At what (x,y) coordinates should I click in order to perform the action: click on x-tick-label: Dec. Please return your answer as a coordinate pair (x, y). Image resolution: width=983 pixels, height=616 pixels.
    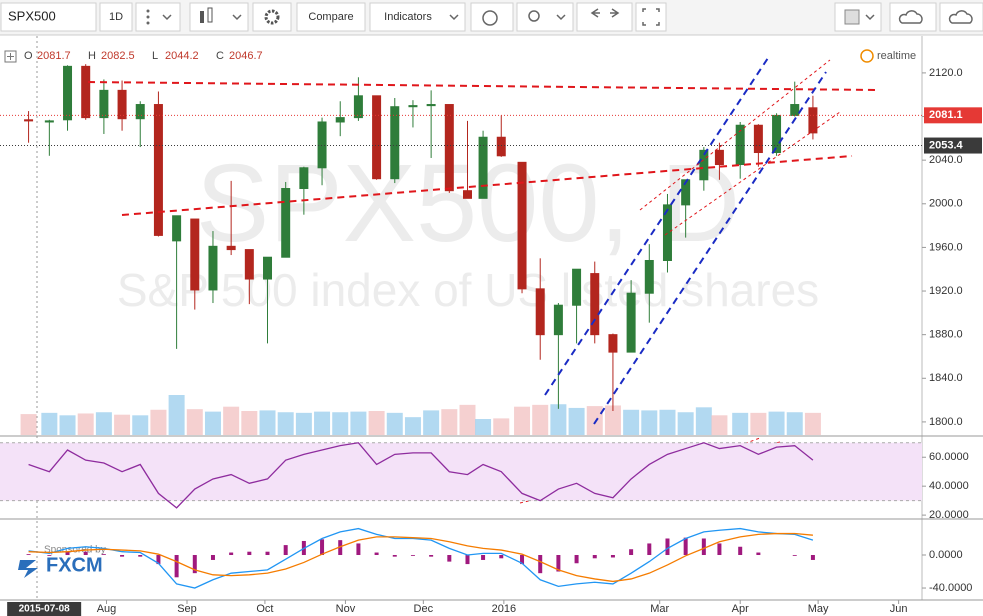
    Looking at the image, I should click on (424, 609).